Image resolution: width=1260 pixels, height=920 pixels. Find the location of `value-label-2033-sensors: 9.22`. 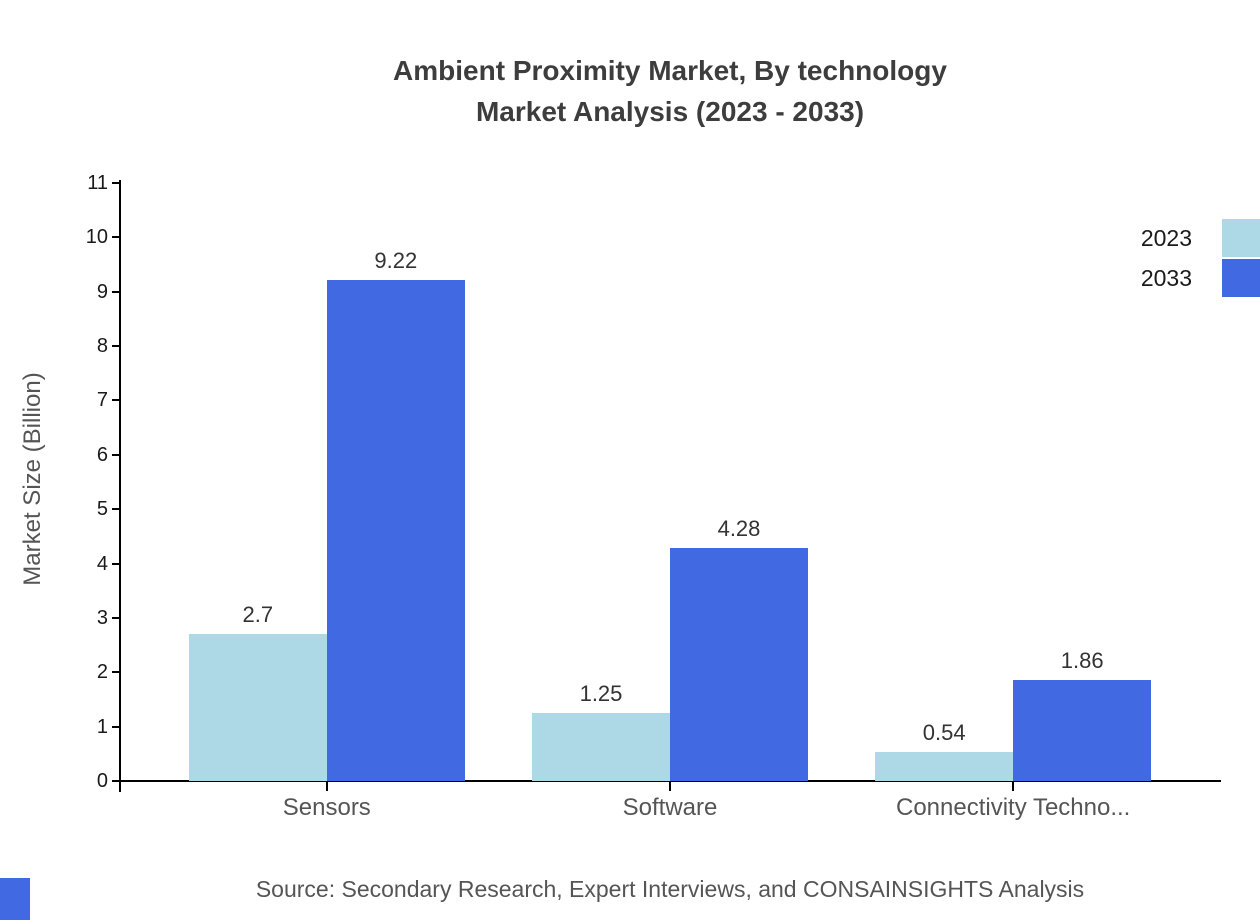

value-label-2033-sensors: 9.22 is located at coordinates (396, 260).